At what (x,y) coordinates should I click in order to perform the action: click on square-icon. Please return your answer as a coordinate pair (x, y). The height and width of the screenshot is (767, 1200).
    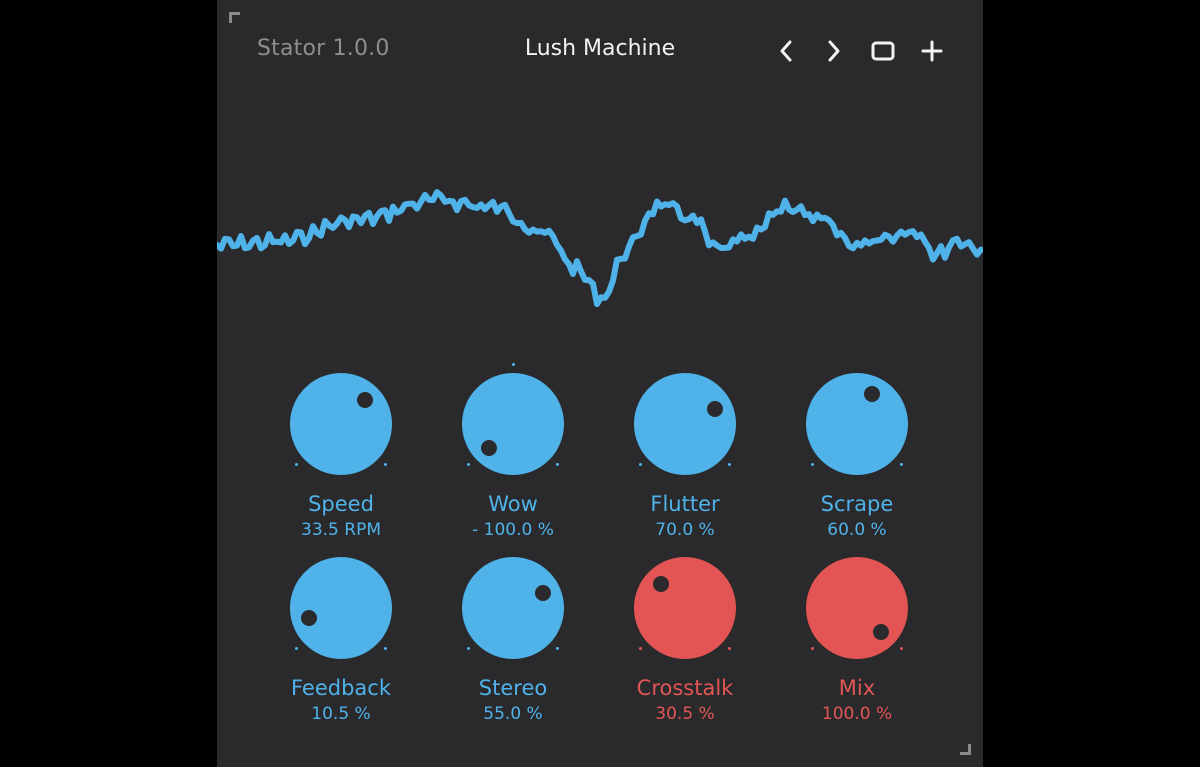
    Looking at the image, I should click on (883, 51).